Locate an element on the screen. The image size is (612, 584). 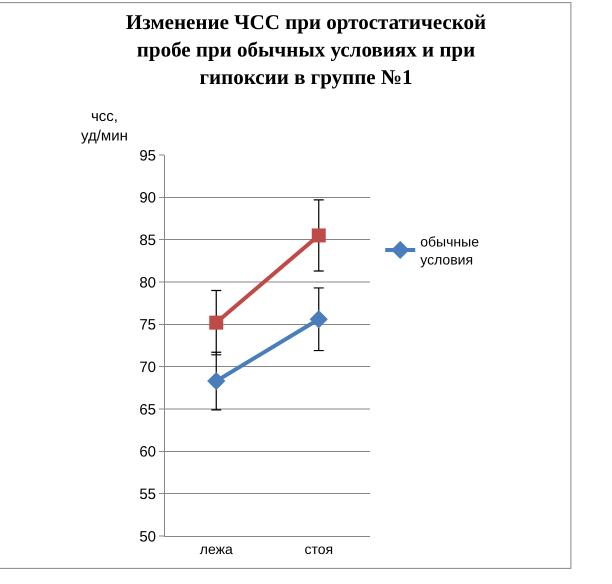
y-tick-label: 55 is located at coordinates (147, 494).